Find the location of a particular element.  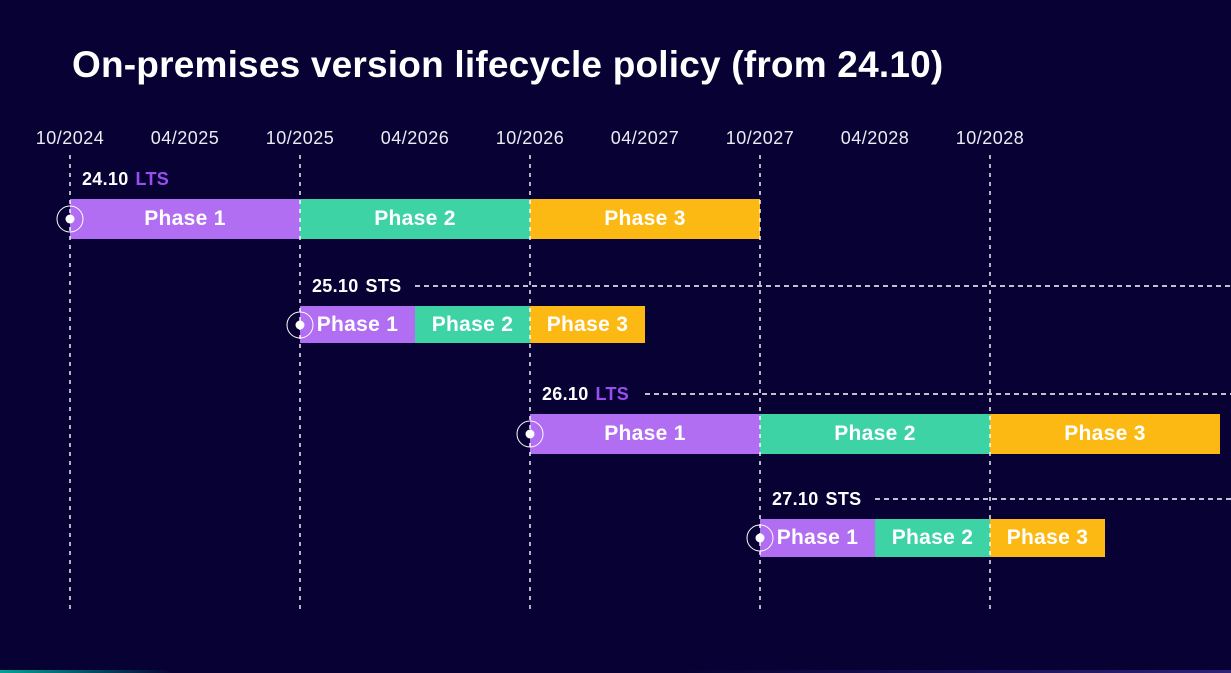

release-label: 25.10 STS is located at coordinates (356, 286).